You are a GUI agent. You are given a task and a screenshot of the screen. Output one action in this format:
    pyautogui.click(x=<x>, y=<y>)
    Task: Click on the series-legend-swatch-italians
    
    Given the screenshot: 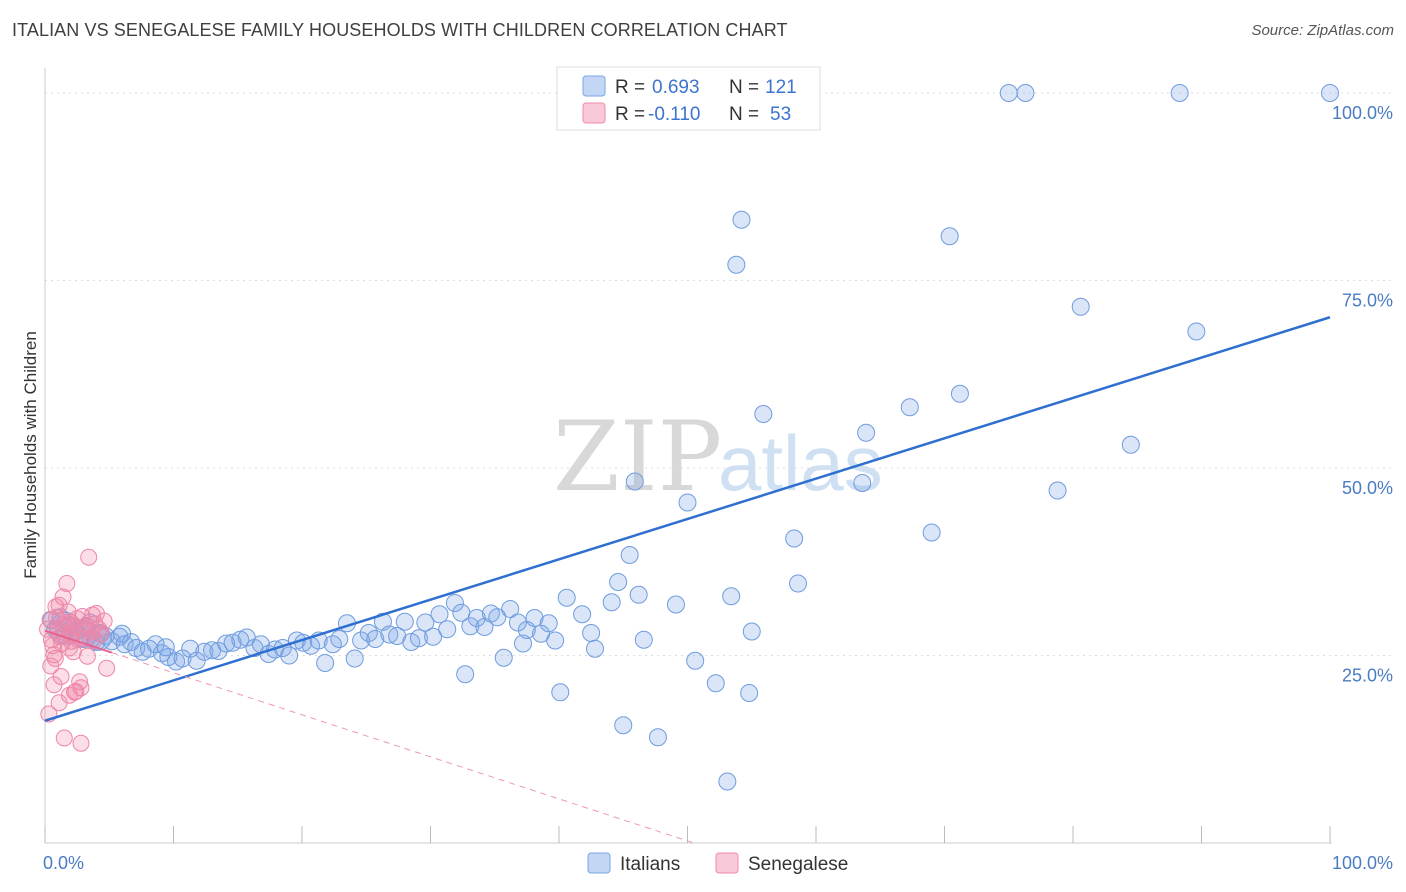 What is the action you would take?
    pyautogui.click(x=599, y=863)
    